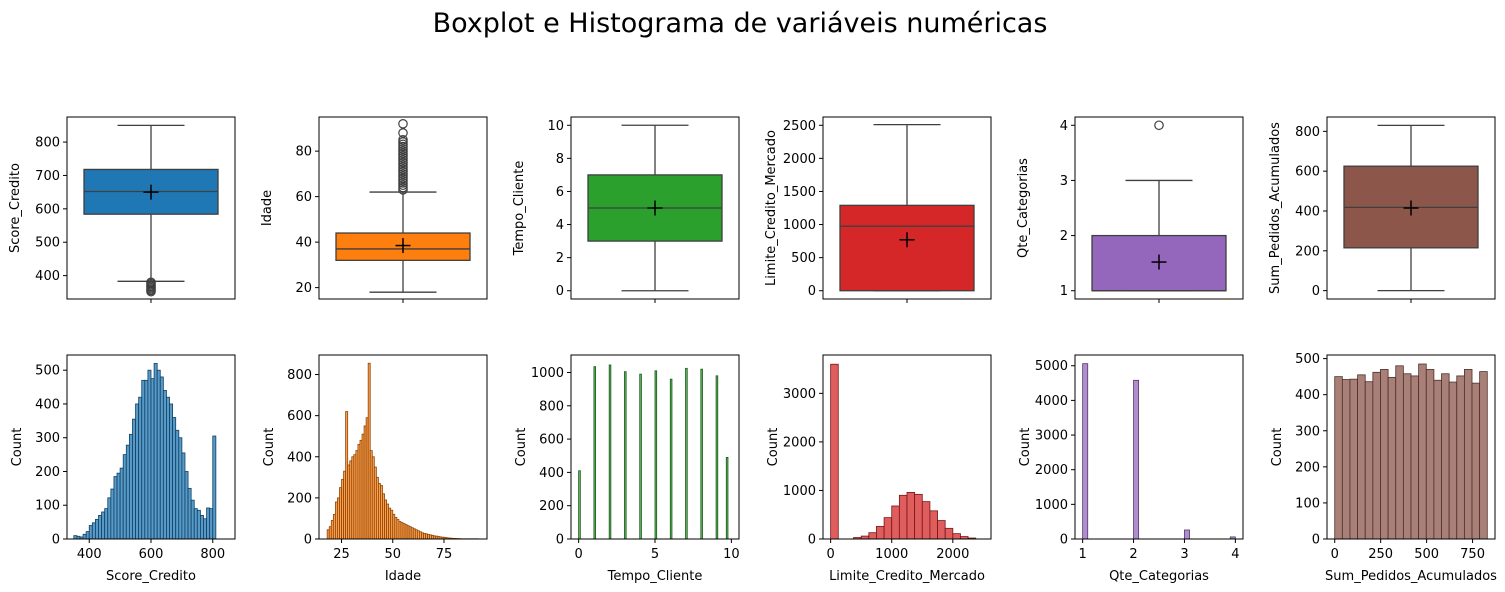 This screenshot has height=592, width=1505. What do you see at coordinates (907, 576) in the screenshot?
I see `x-axis-label: Limite_Credito_Mercado` at bounding box center [907, 576].